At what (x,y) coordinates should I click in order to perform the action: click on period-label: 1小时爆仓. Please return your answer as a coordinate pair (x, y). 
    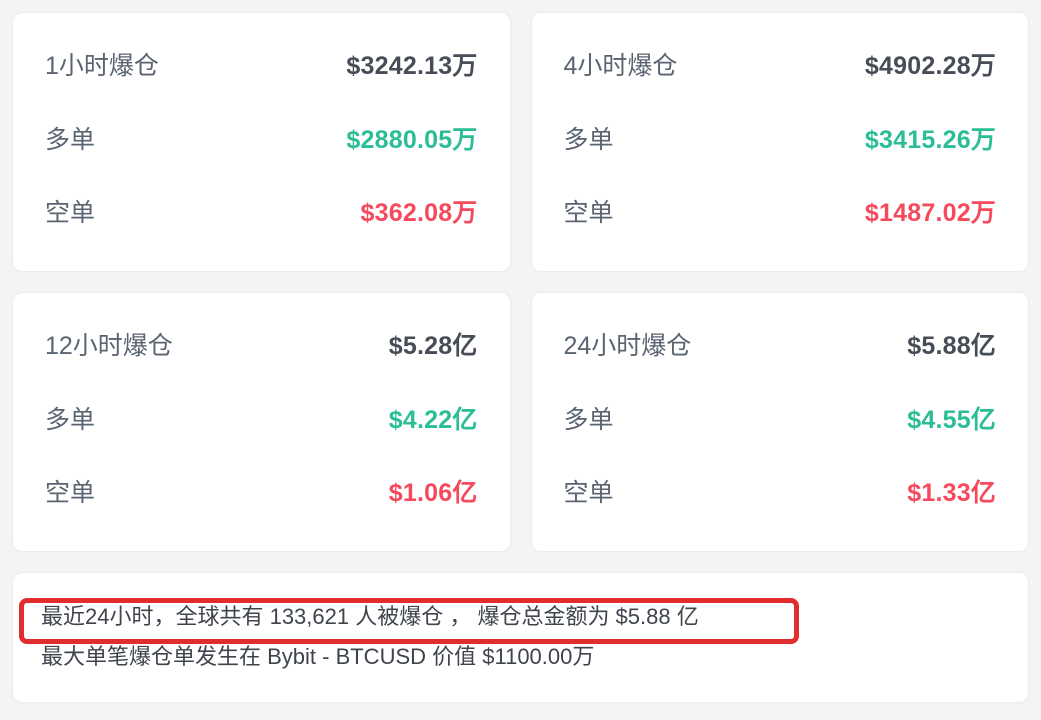
    Looking at the image, I should click on (102, 66).